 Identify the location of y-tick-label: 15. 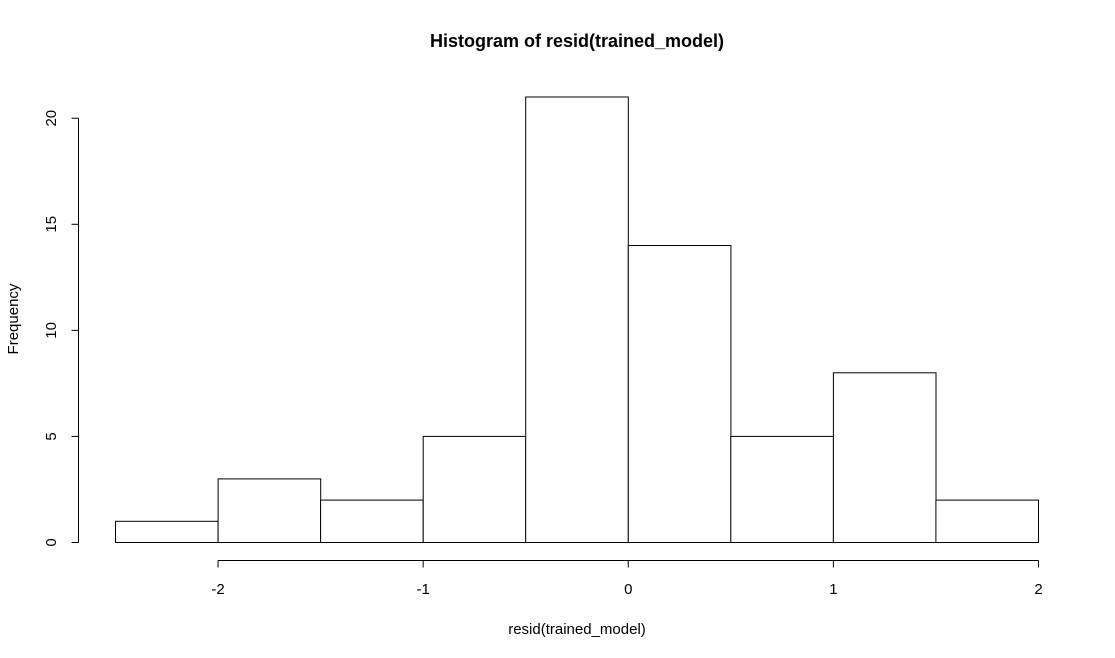
(51, 224).